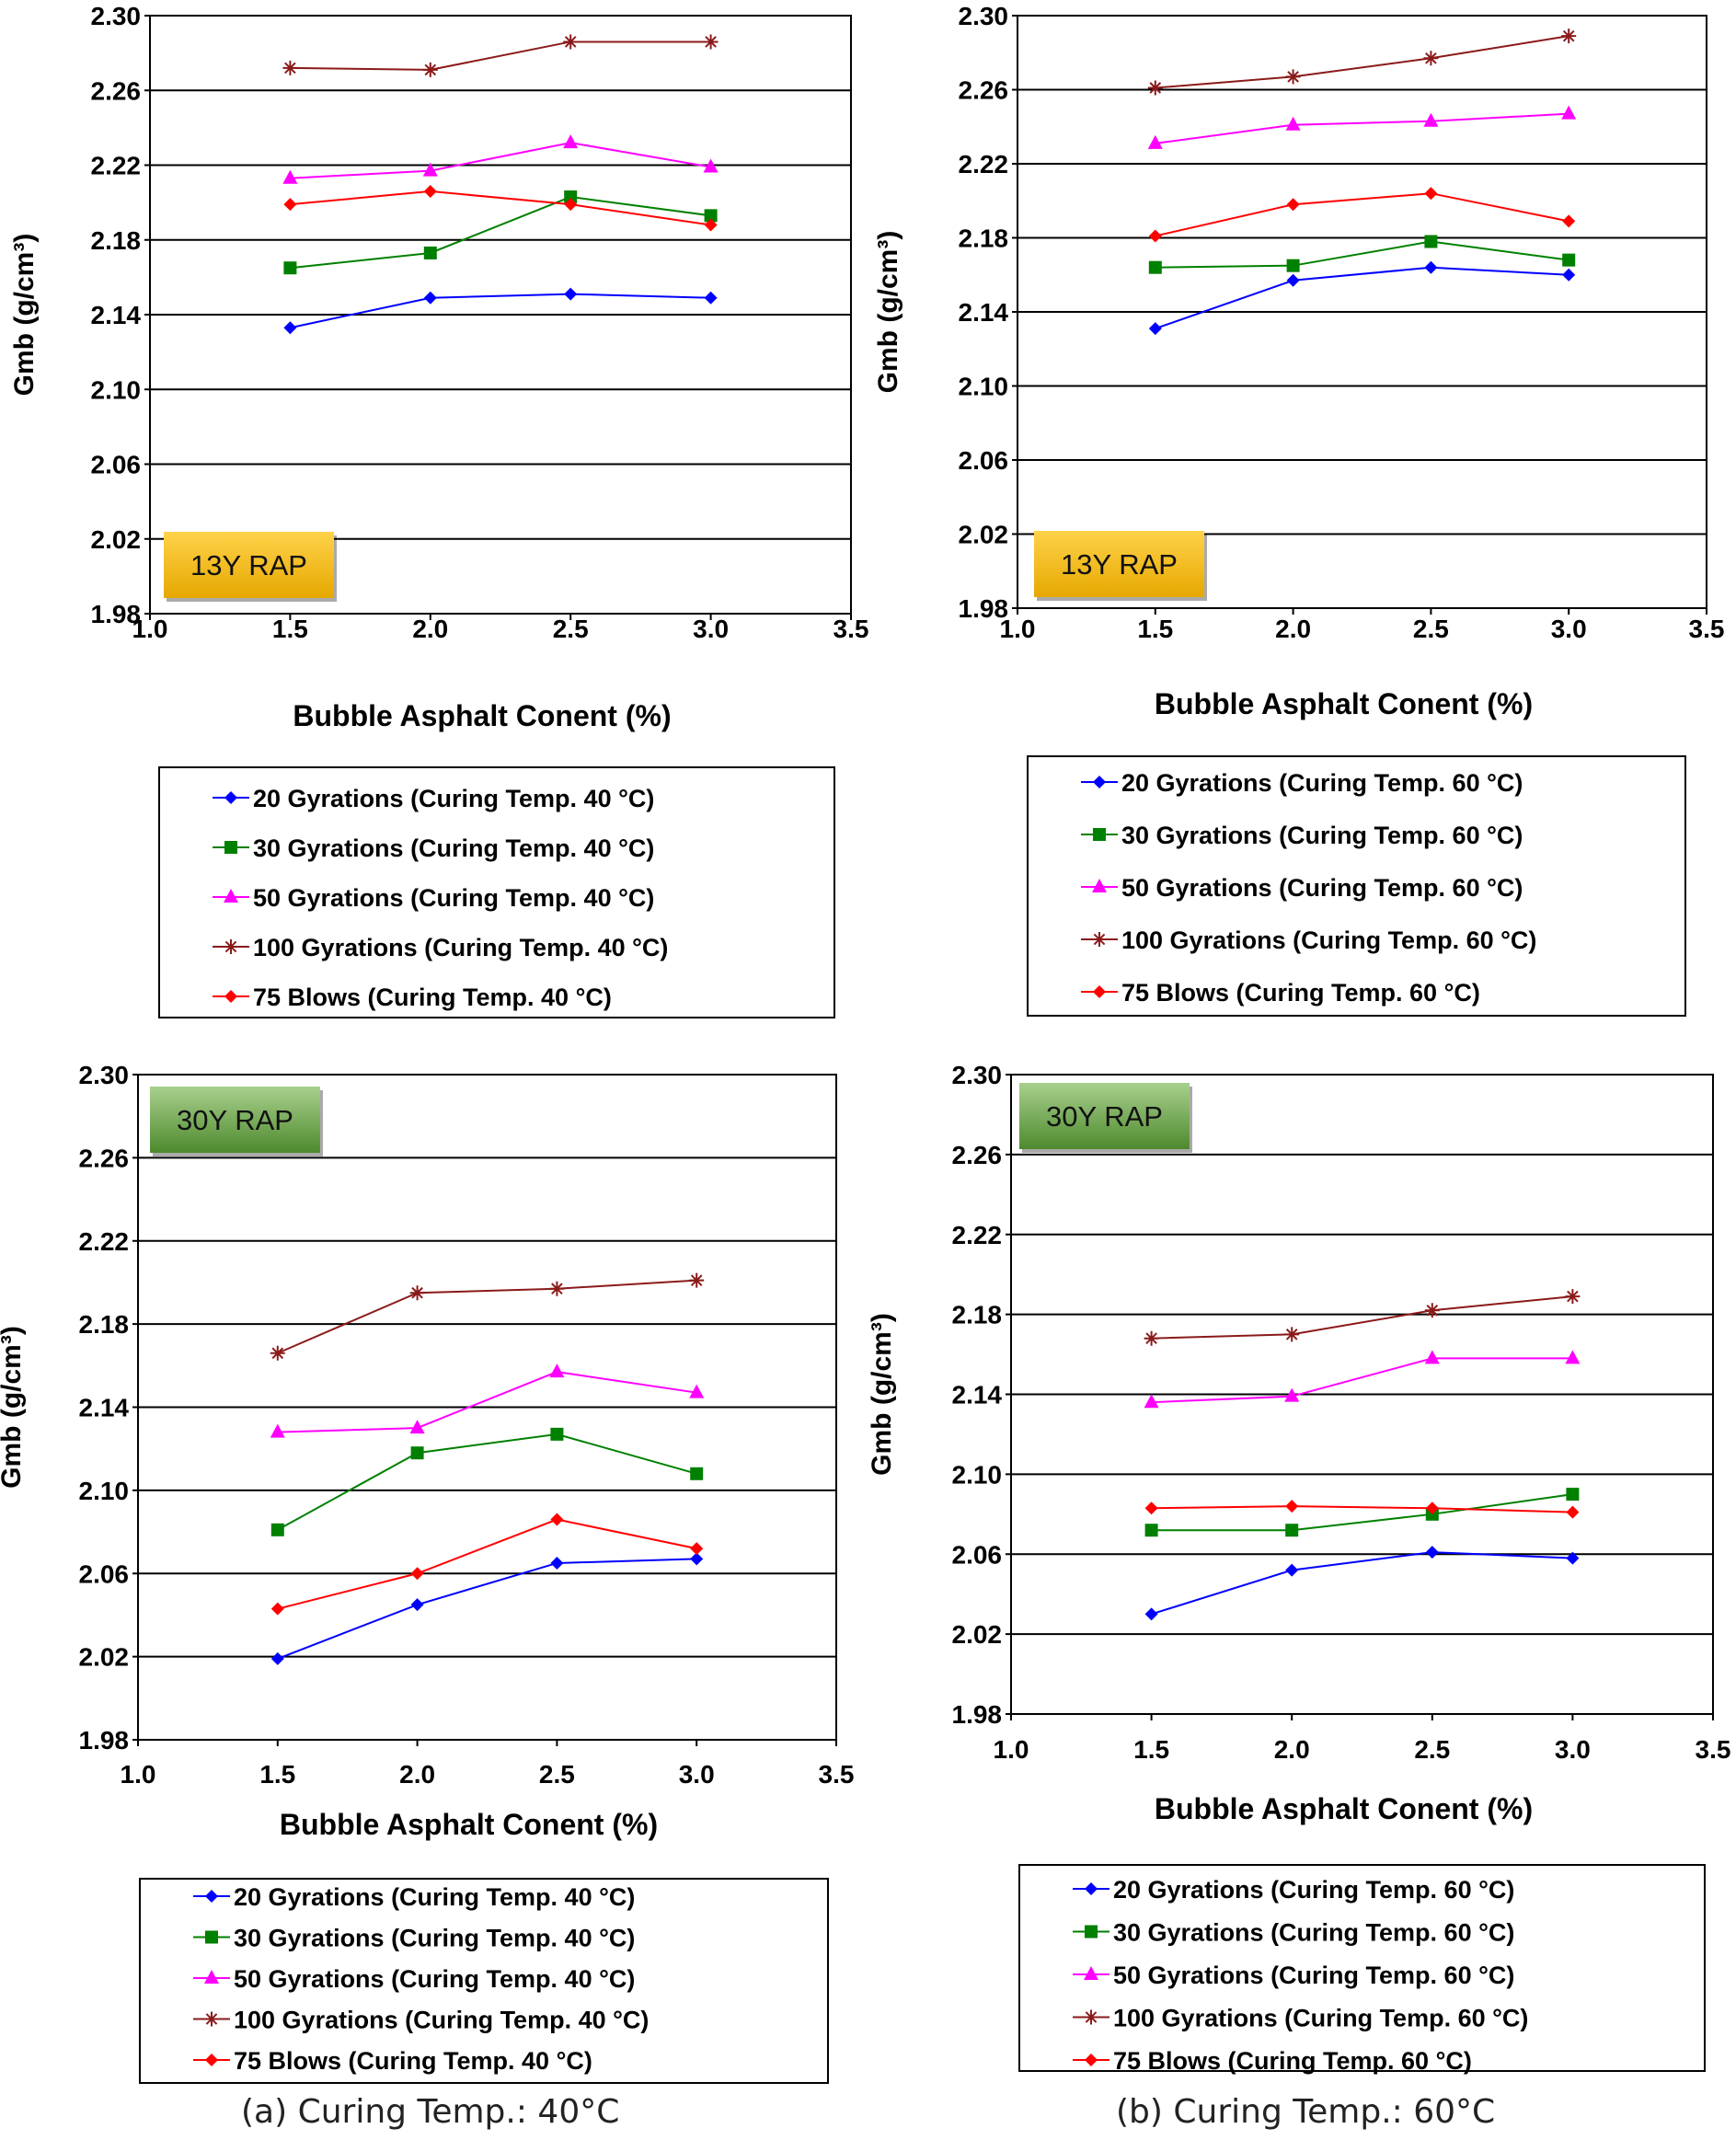  What do you see at coordinates (453, 848) in the screenshot?
I see `legend-label: 30 Gyrations (Curing Temp. 40 °C)` at bounding box center [453, 848].